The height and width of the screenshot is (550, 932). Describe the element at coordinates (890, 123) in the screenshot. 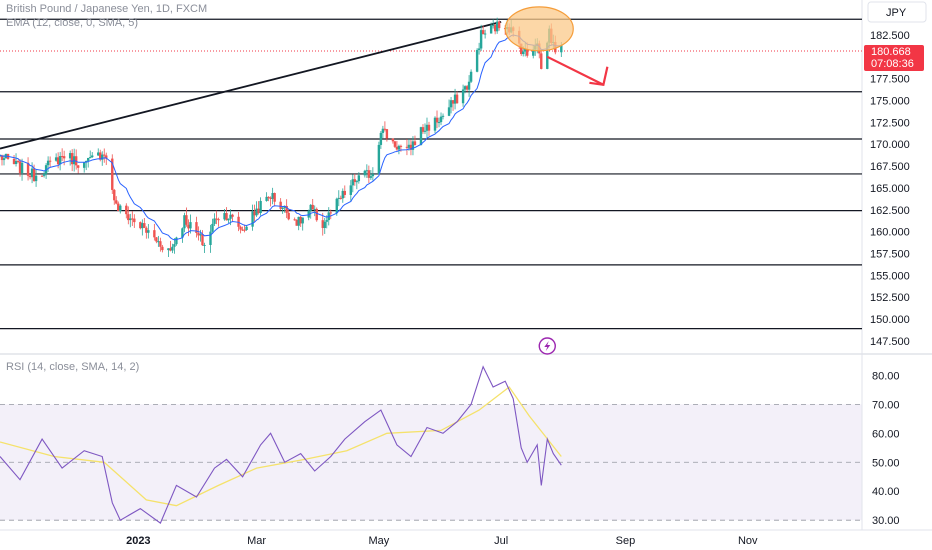

I see `price-tick-label: 172.500` at that location.